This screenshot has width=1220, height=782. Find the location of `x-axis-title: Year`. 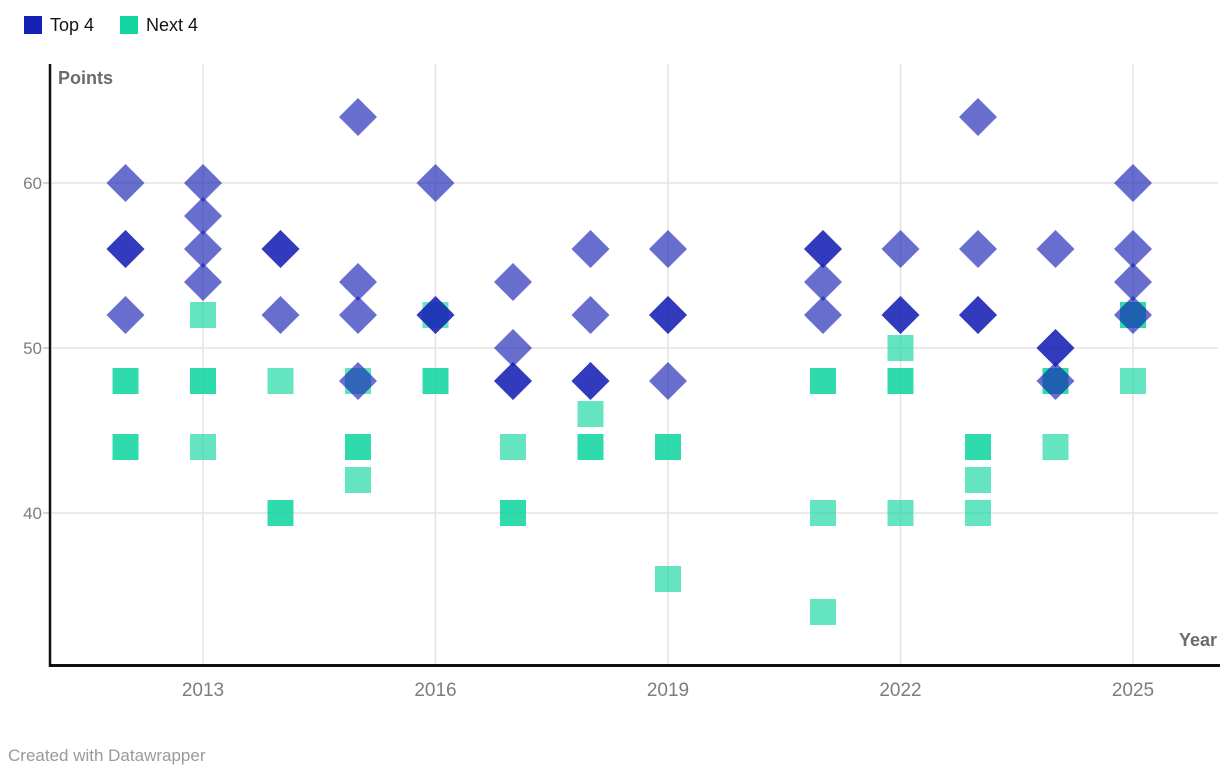

x-axis-title: Year is located at coordinates (1197, 640).